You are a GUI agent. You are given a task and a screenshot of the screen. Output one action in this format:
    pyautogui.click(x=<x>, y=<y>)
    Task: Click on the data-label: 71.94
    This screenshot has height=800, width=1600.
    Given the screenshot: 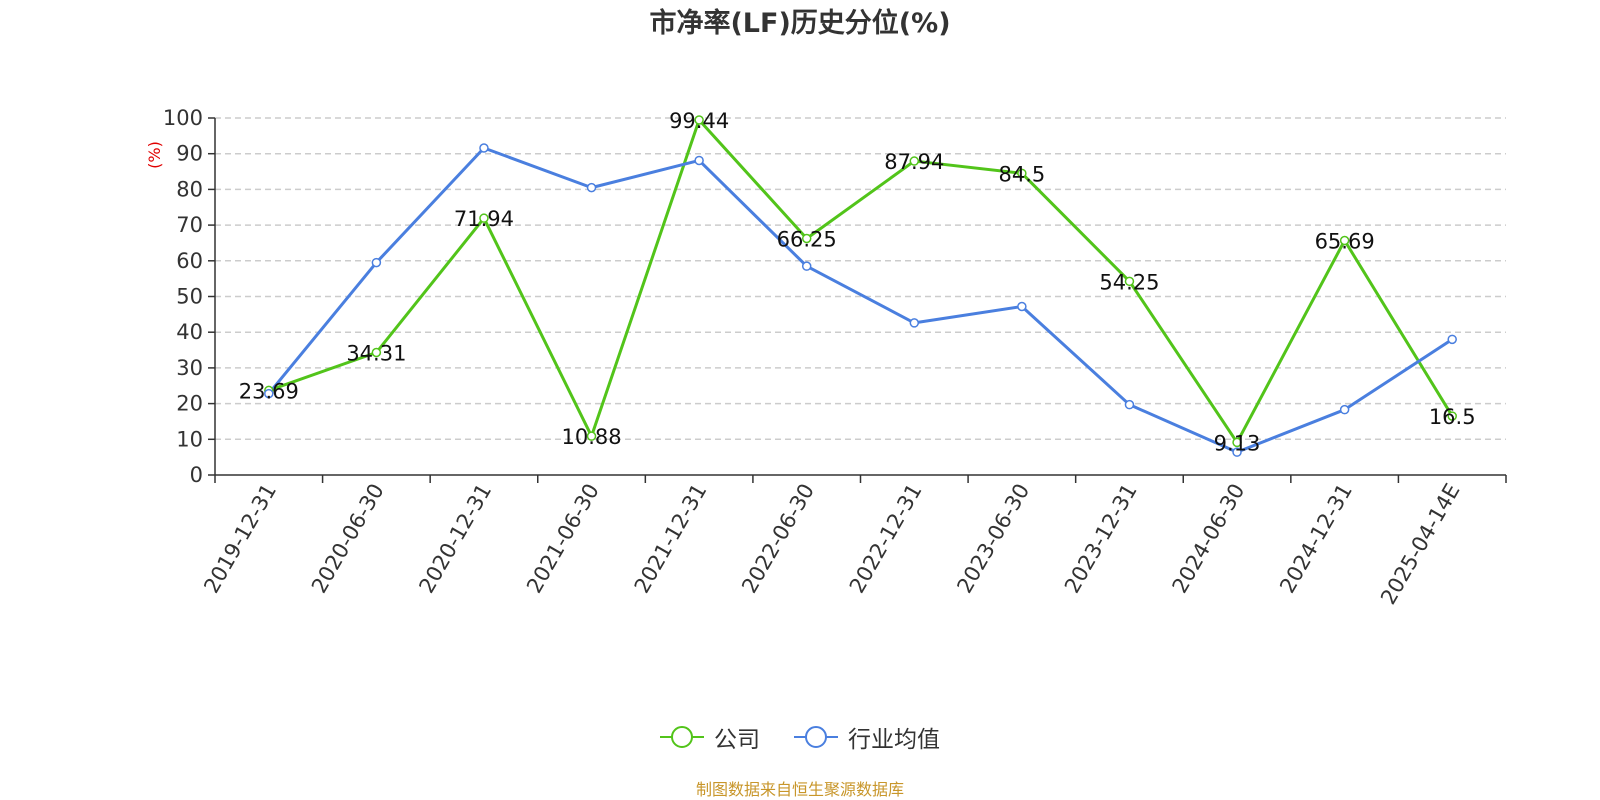 What is the action you would take?
    pyautogui.click(x=484, y=219)
    